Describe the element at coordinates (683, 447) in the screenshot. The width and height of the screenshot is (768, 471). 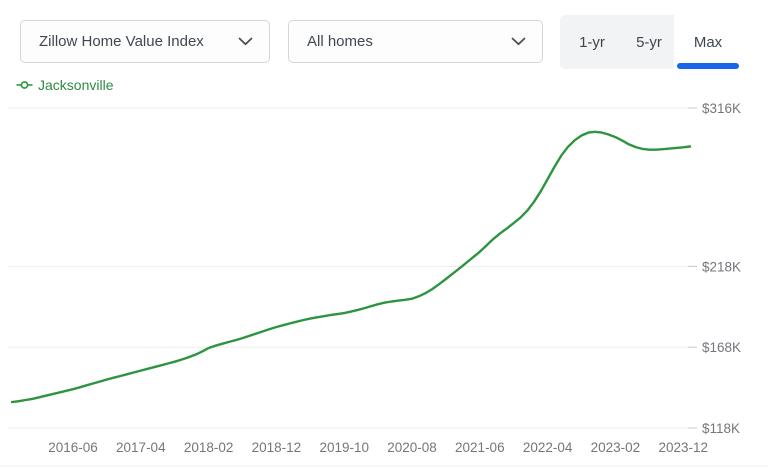
I see `x-axis-label: 2023-12` at that location.